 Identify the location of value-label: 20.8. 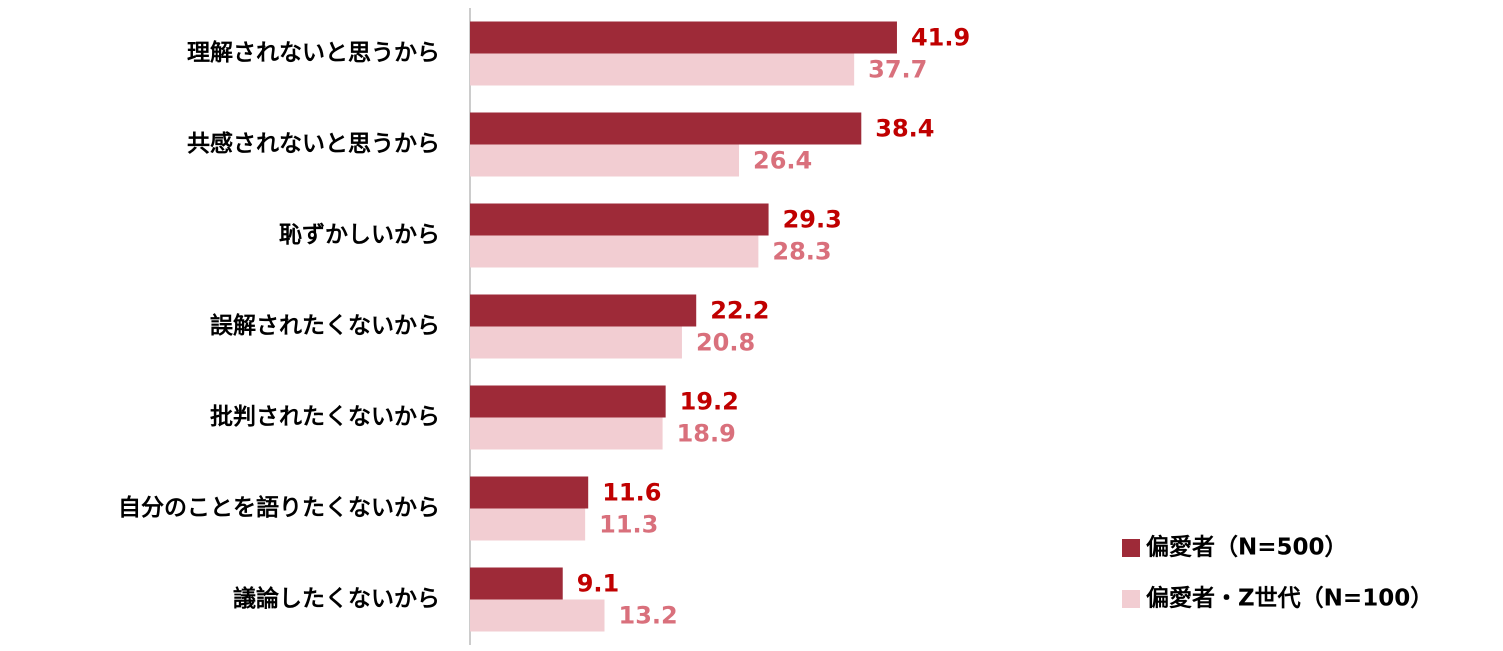
(725, 343).